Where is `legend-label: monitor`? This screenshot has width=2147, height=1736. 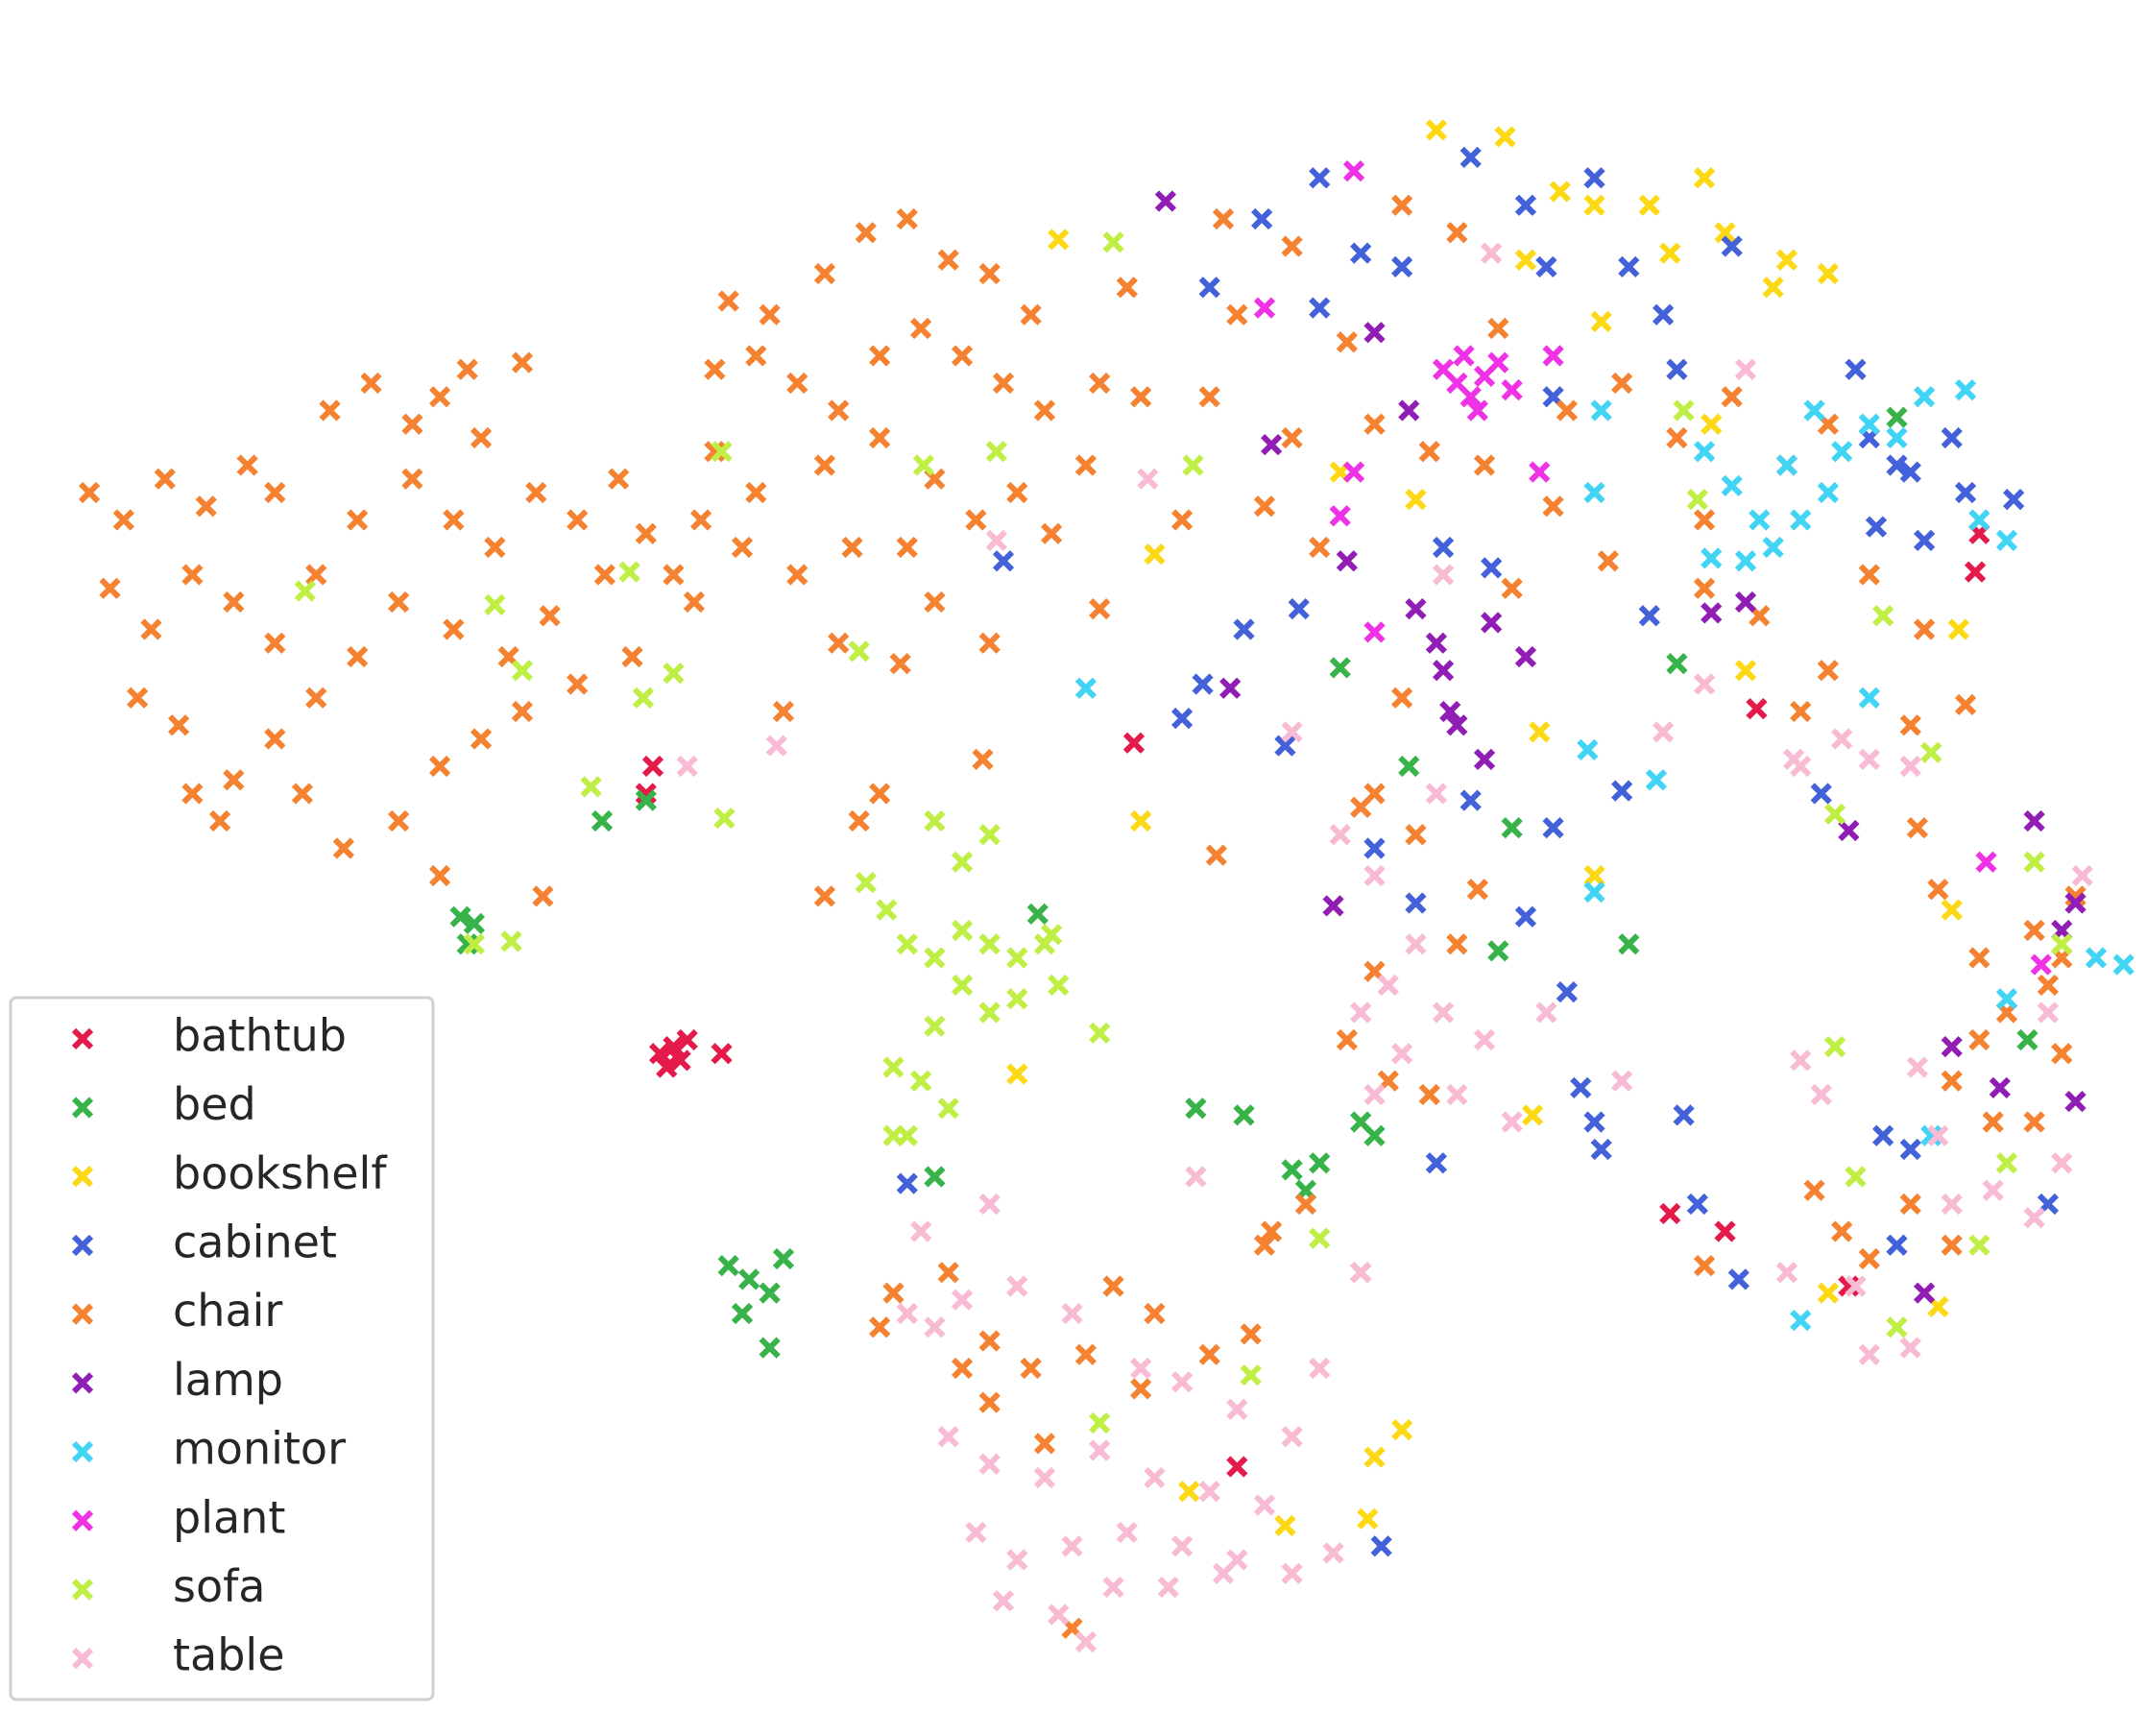 legend-label: monitor is located at coordinates (259, 1449).